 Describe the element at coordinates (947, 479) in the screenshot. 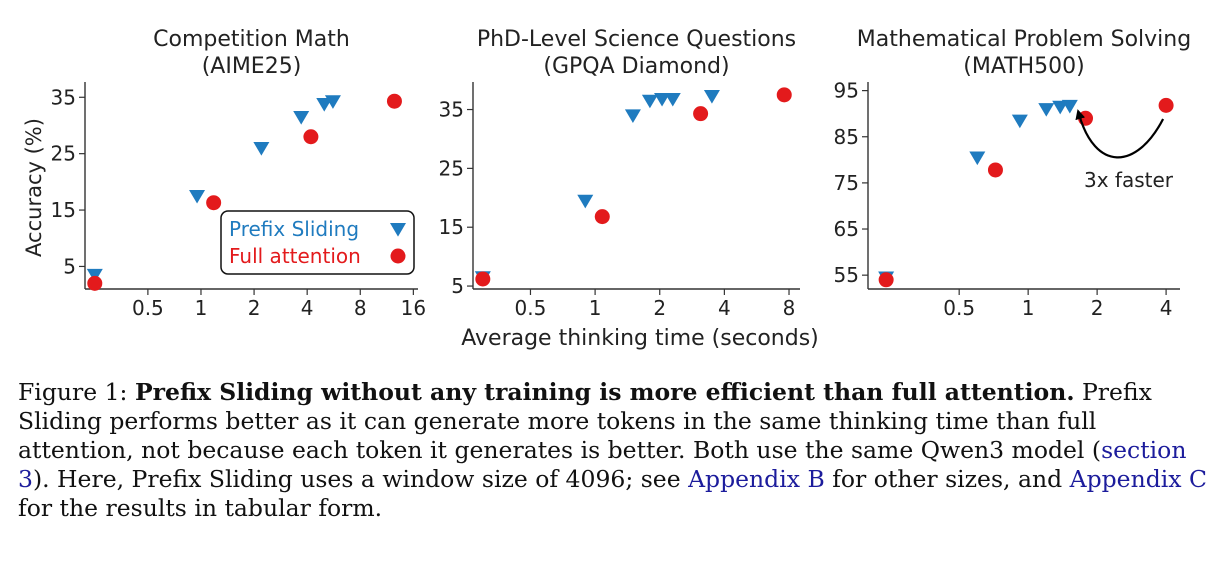

I see `caption-text-3: for other sizes, and` at that location.